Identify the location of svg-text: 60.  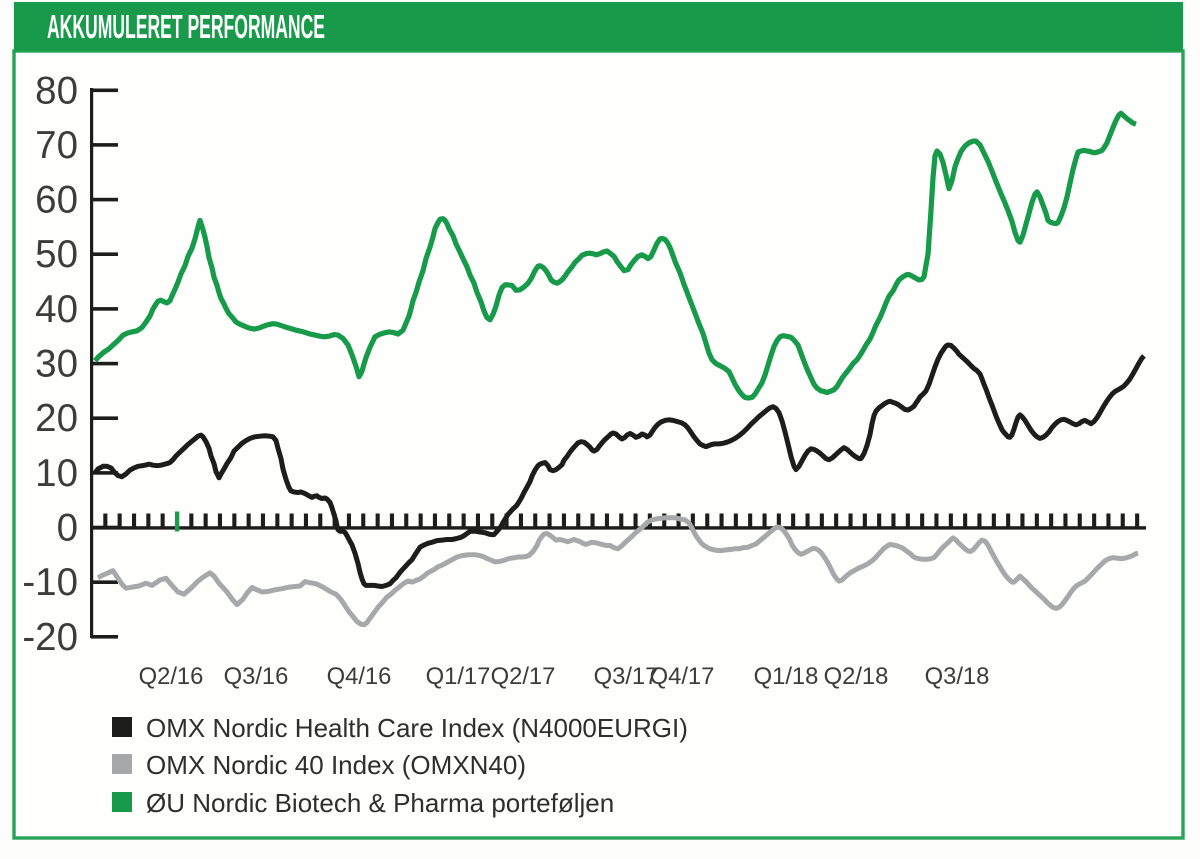
(56, 200).